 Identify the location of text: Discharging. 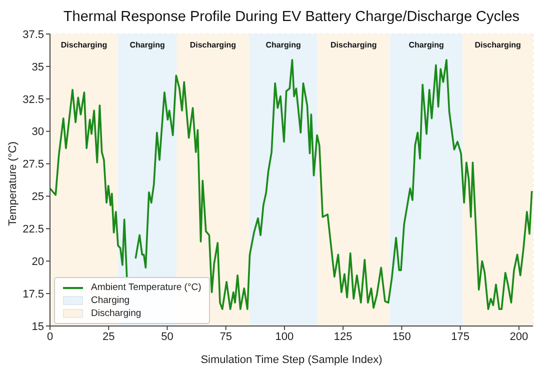
(84, 45).